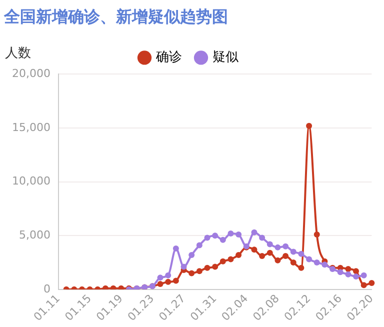 This screenshot has height=327, width=384. I want to click on legend-label: 疑似, so click(225, 58).